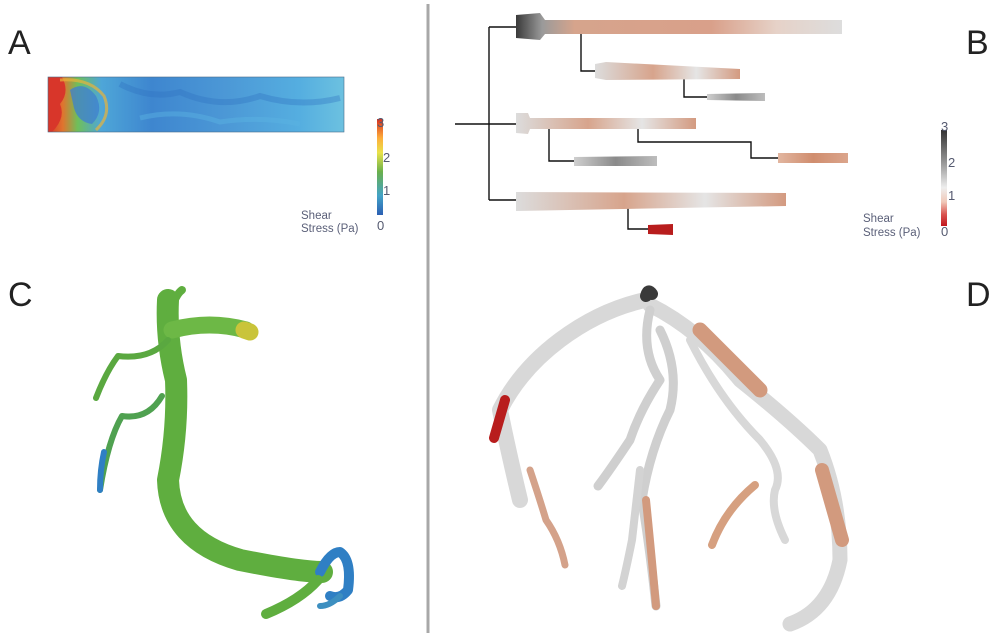 The image size is (999, 637). What do you see at coordinates (631, 528) in the screenshot?
I see `vessel-d-center-down` at bounding box center [631, 528].